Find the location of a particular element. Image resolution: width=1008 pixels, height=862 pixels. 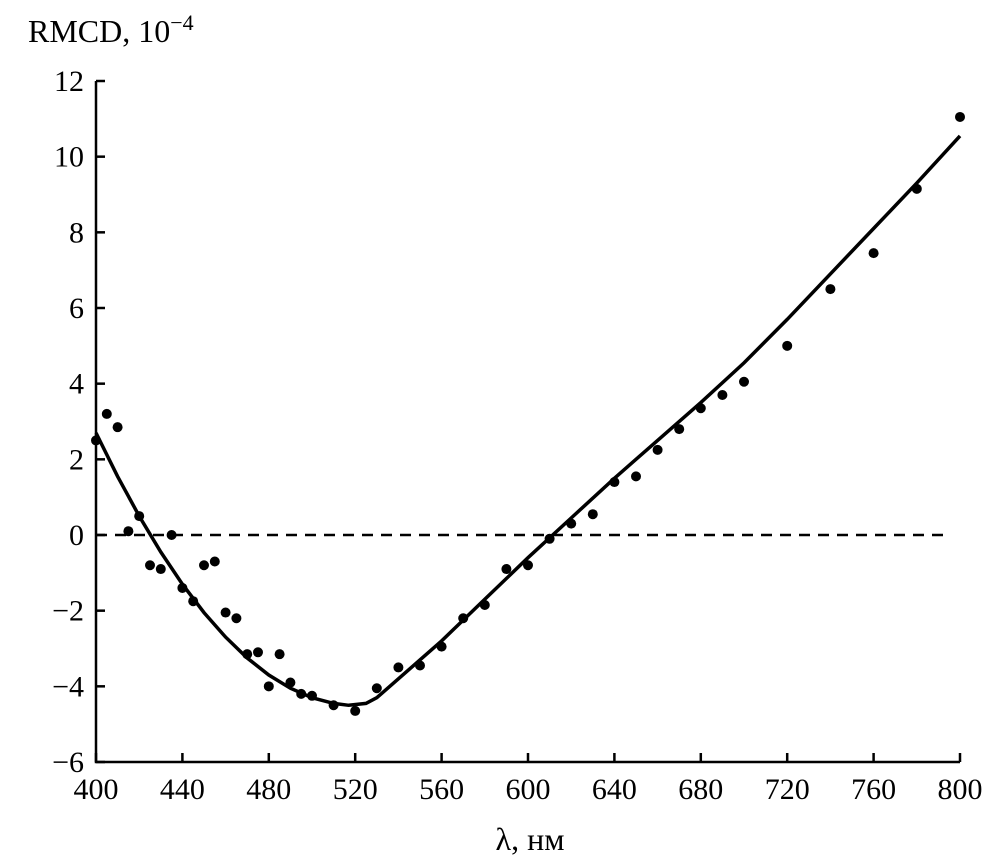

x-axis-title: λ, нм is located at coordinates (530, 839).